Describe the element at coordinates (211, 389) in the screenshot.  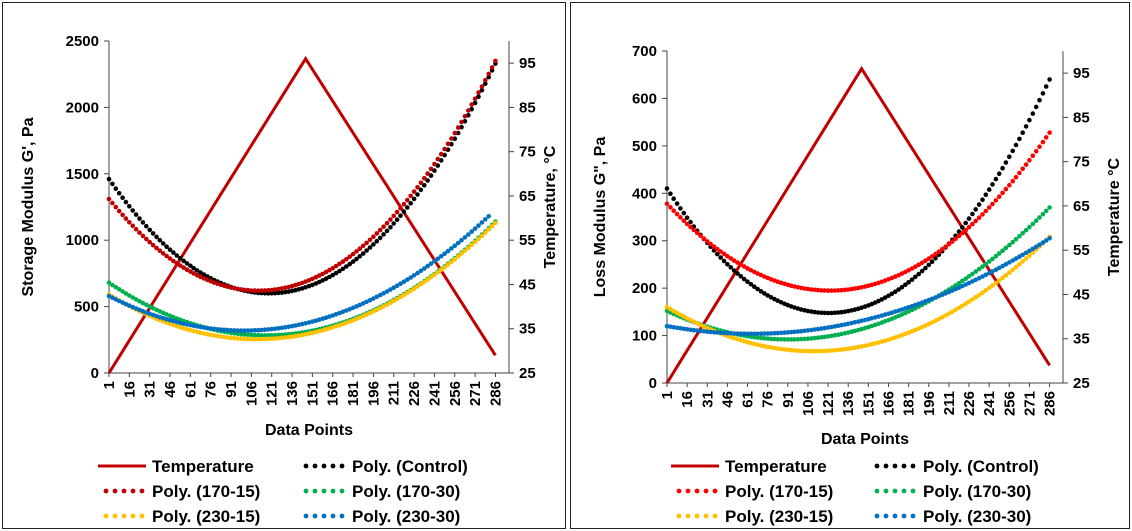
I see `x-tick-label: 76` at that location.